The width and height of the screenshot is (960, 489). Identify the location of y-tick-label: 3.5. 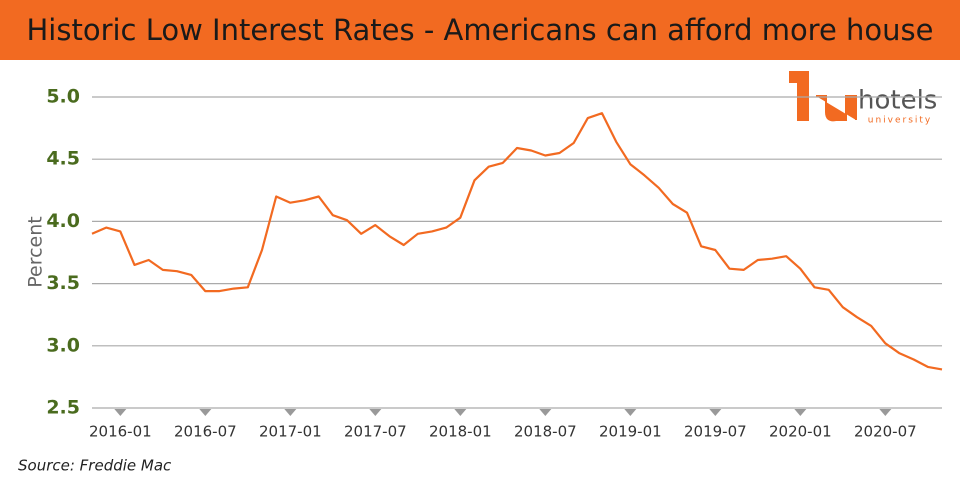
(63, 283).